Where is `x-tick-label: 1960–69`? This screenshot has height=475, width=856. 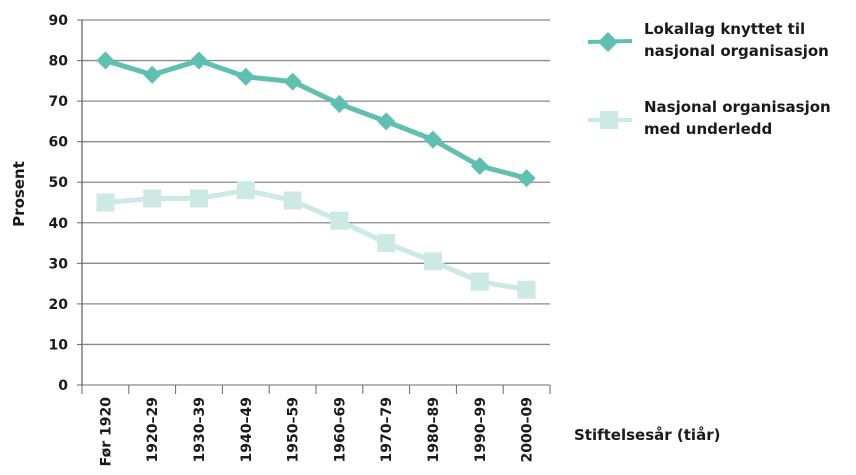
x-tick-label: 1960–69 is located at coordinates (340, 429).